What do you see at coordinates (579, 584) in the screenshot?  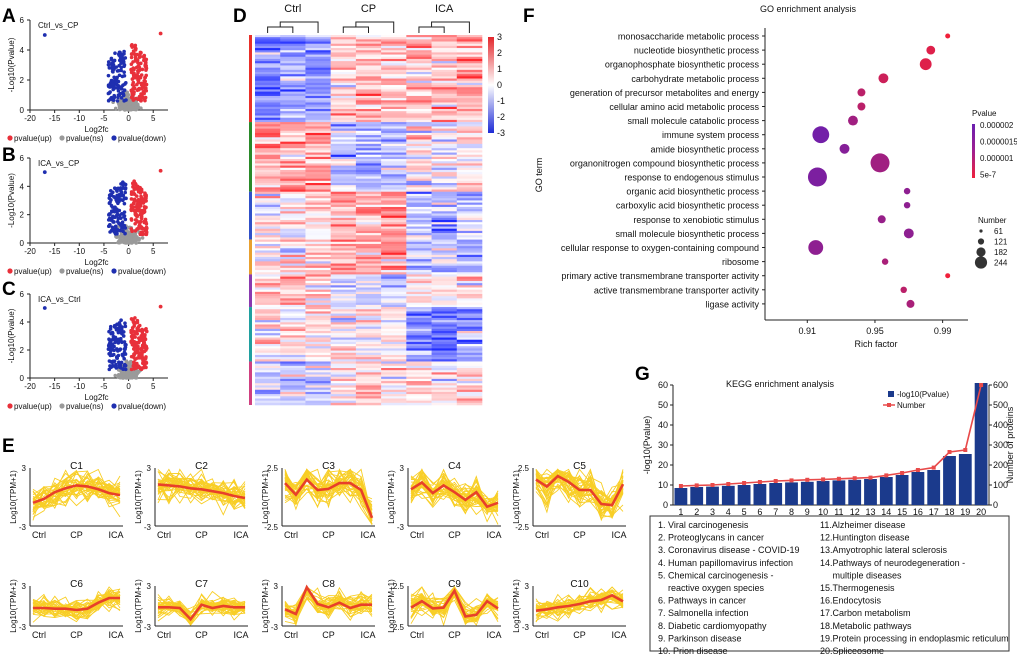 I see `cluster-name: C10` at bounding box center [579, 584].